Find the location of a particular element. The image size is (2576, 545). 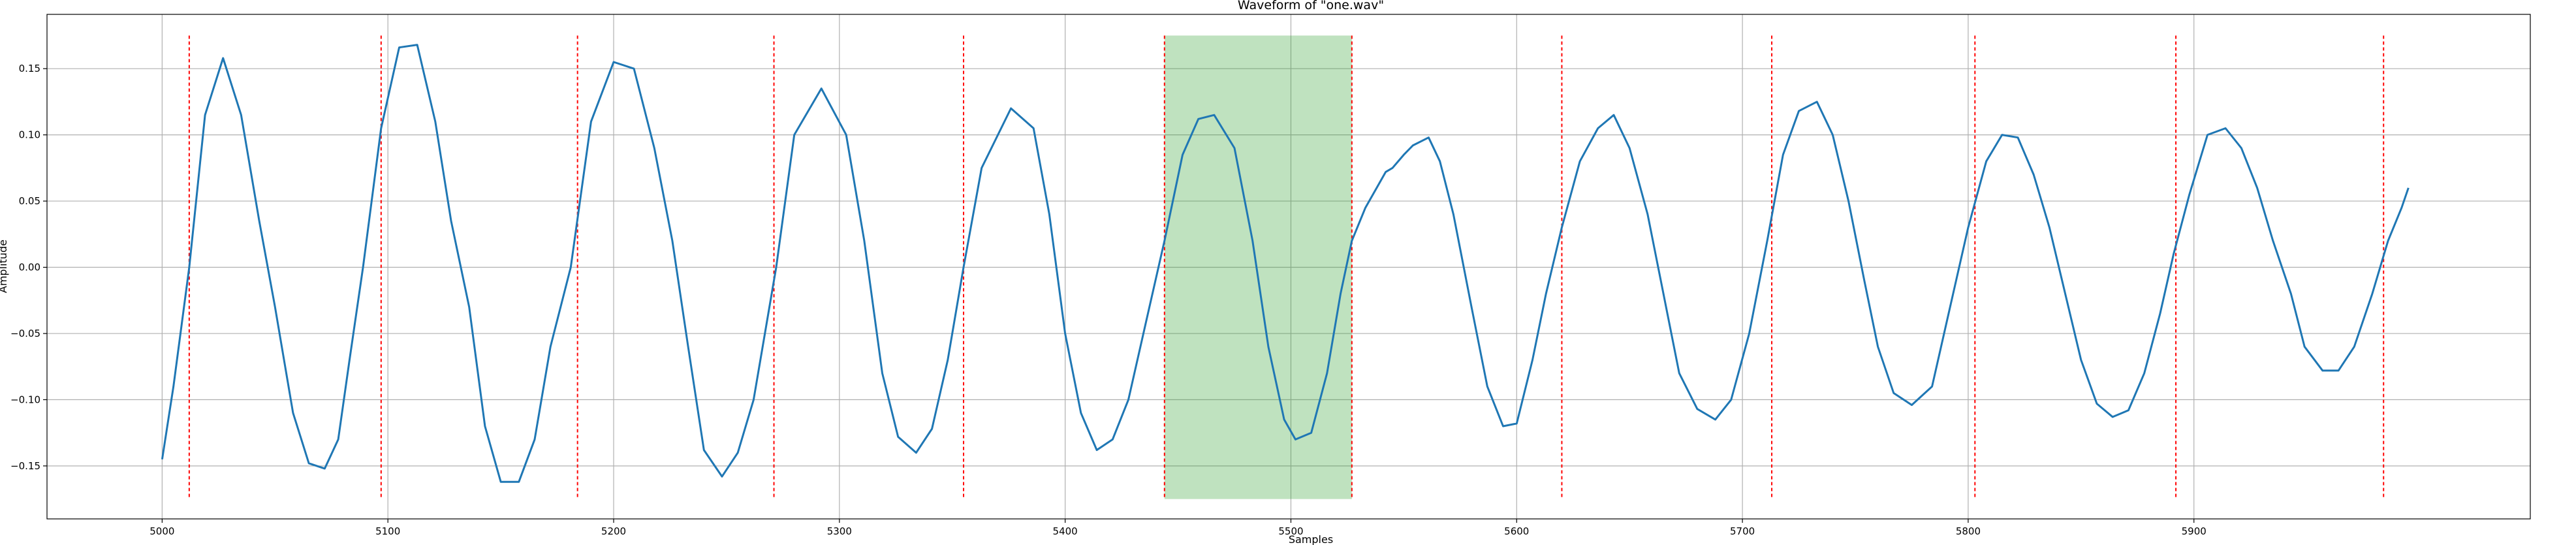

y-axis-title: Amplitude is located at coordinates (4, 266).